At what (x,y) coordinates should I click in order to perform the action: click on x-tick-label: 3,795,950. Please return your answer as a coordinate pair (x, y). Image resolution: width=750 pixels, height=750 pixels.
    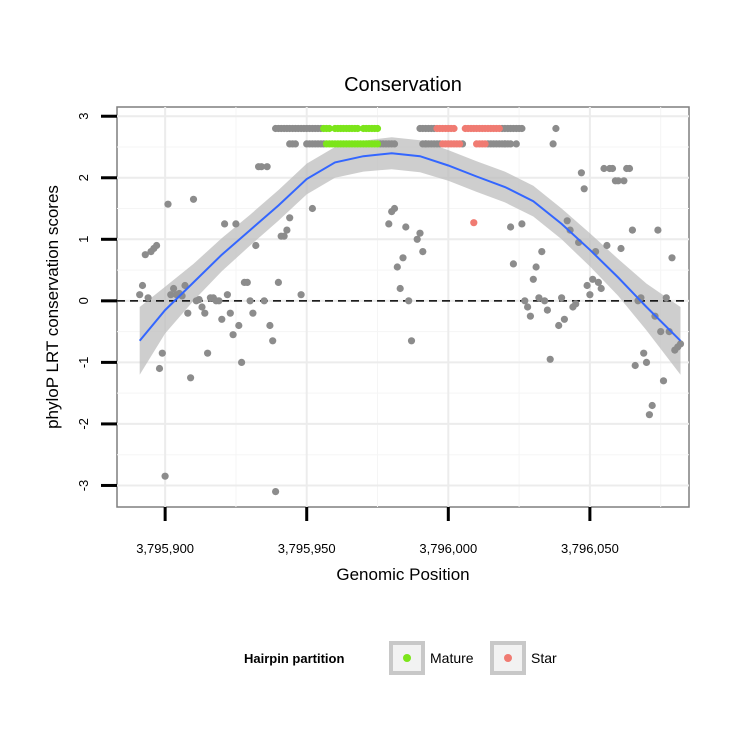
    Looking at the image, I should click on (307, 548).